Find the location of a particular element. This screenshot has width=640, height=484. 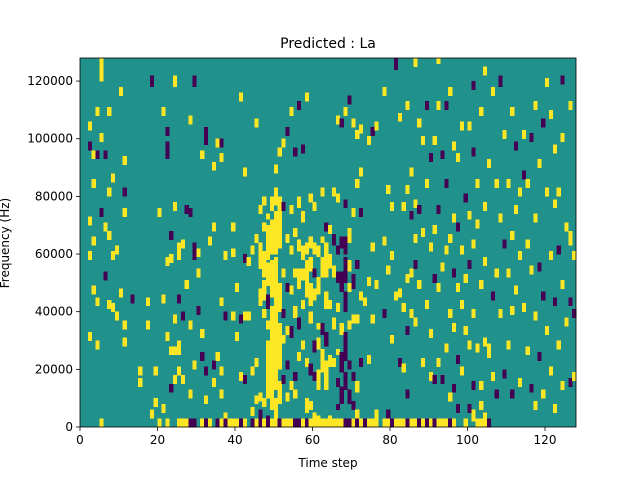

x-tick-label: 40 is located at coordinates (234, 440).